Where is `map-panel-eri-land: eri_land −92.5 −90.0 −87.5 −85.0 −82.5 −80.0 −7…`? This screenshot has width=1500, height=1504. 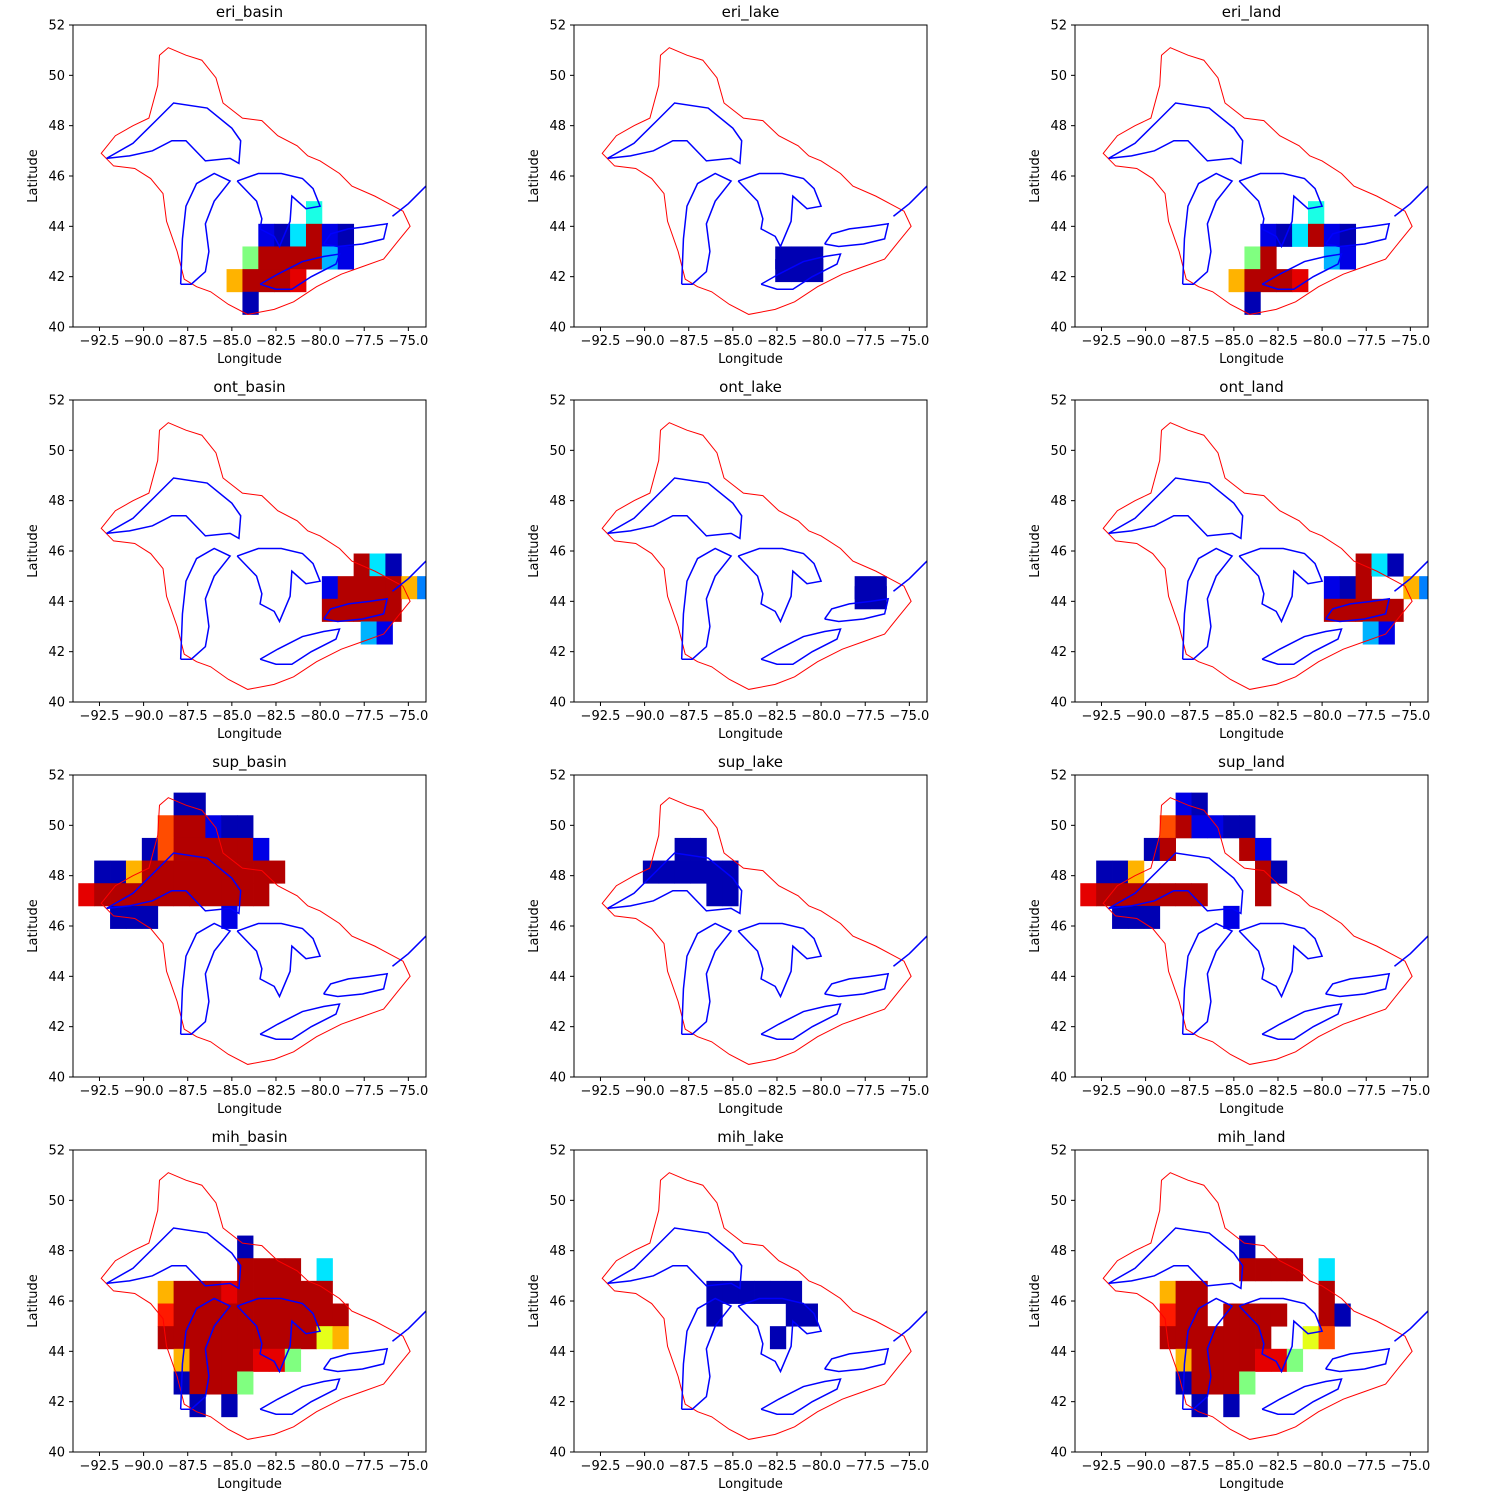 map-panel-eri-land: eri_land −92.5 −90.0 −87.5 −85.0 −82.5 −80.0 −7… is located at coordinates (1229, 185).